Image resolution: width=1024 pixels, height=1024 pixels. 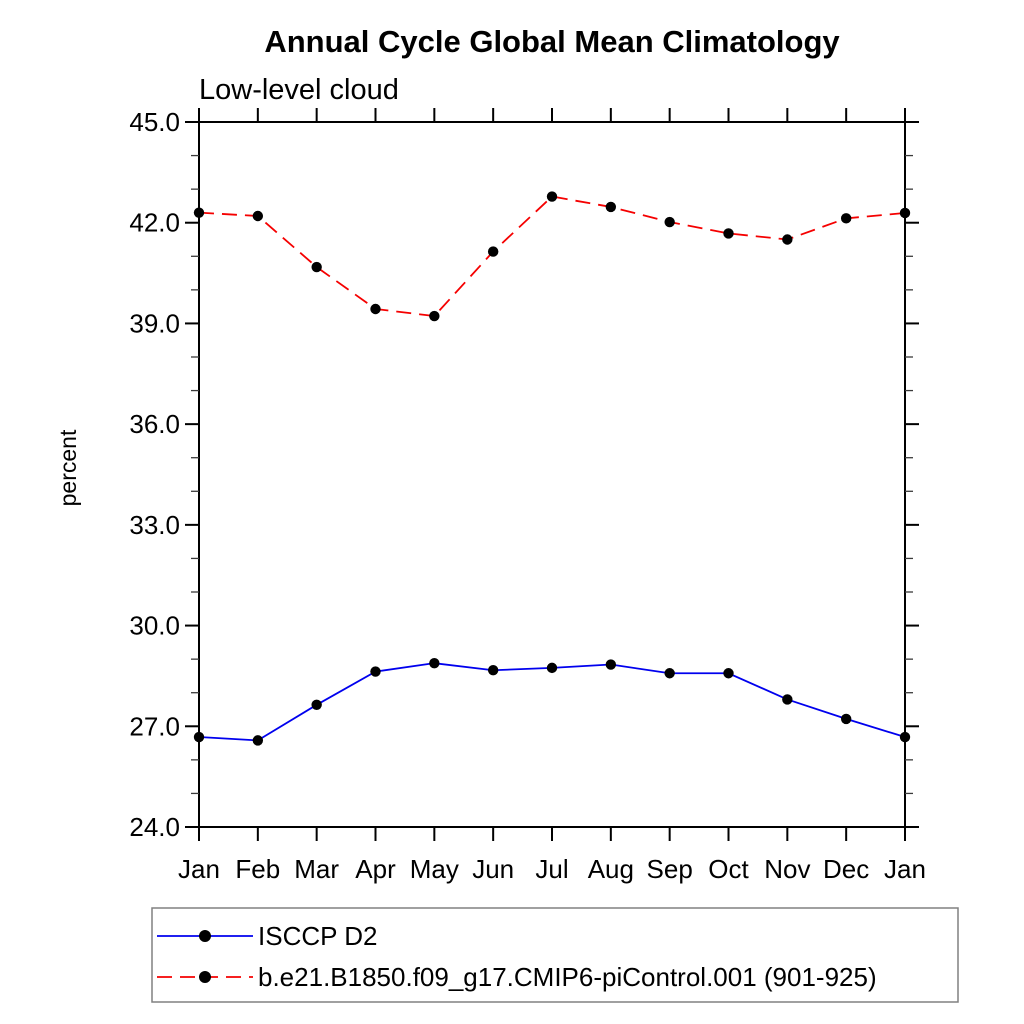 I want to click on x-tick-label: Jul, so click(x=551, y=869).